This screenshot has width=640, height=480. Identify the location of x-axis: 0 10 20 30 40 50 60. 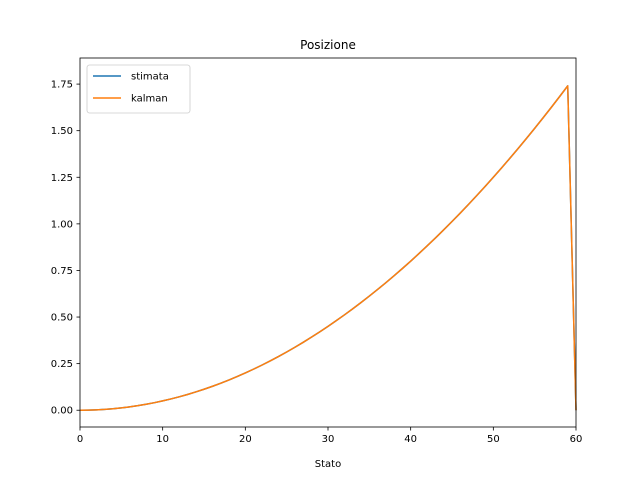
(330, 436).